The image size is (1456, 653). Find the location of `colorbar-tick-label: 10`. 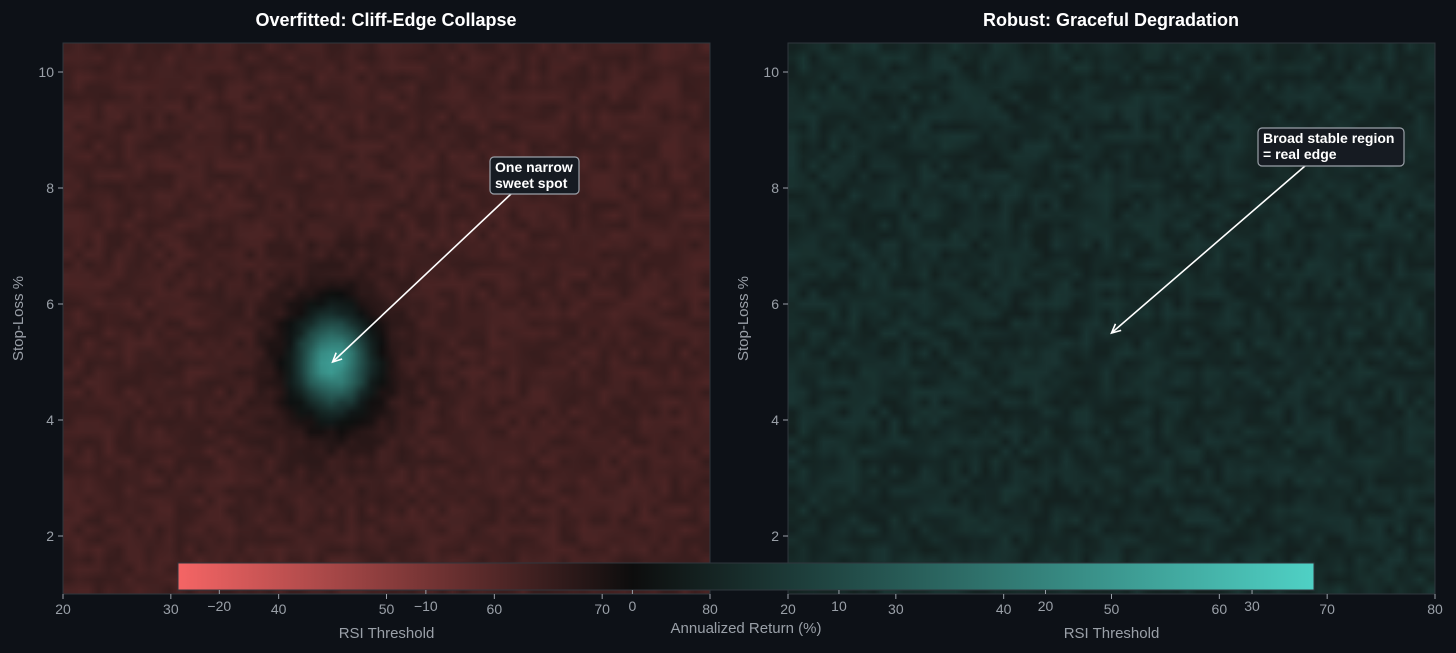

colorbar-tick-label: 10 is located at coordinates (839, 606).